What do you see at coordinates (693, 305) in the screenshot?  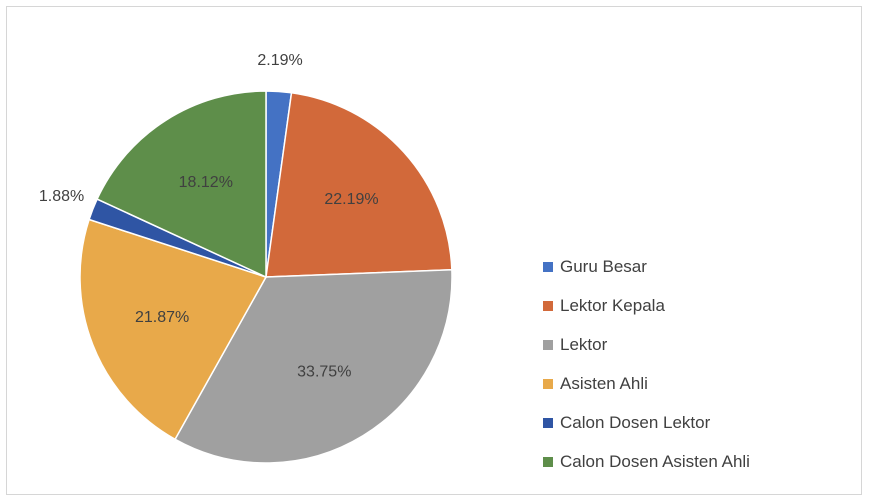 I see `legend-item-lektor-kepala: Lektor Kepala` at bounding box center [693, 305].